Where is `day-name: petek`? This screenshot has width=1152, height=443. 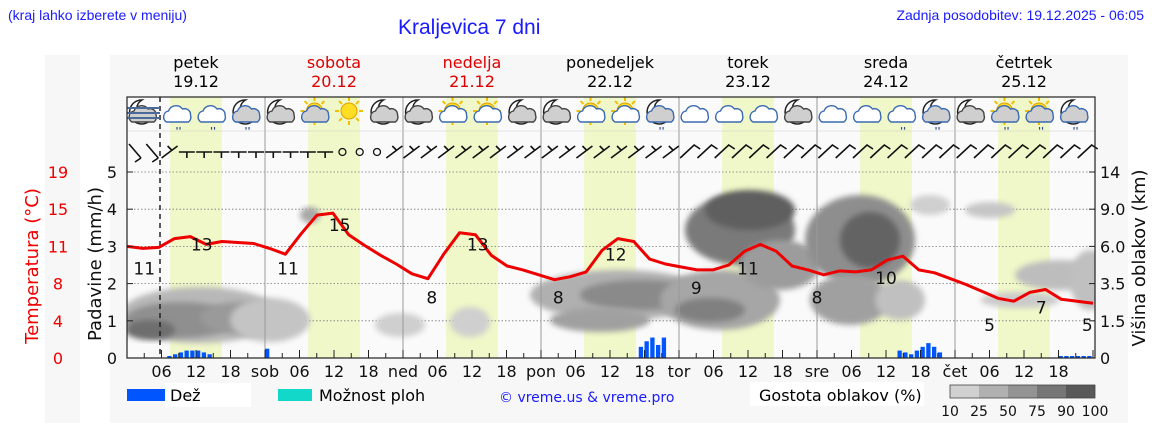 day-name: petek is located at coordinates (196, 62).